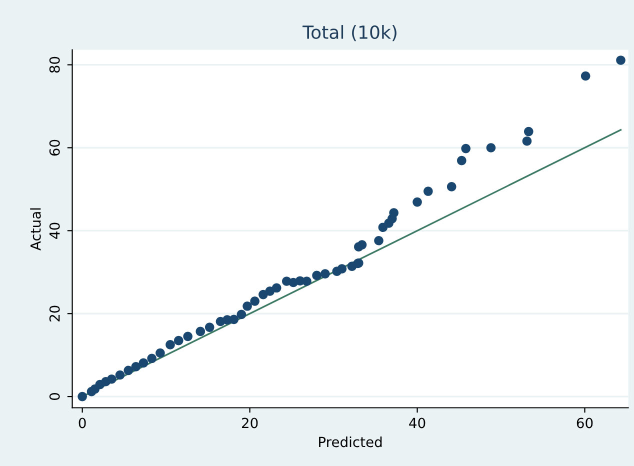 The image size is (634, 466). Describe the element at coordinates (250, 423) in the screenshot. I see `x-tick-label: 20` at that location.